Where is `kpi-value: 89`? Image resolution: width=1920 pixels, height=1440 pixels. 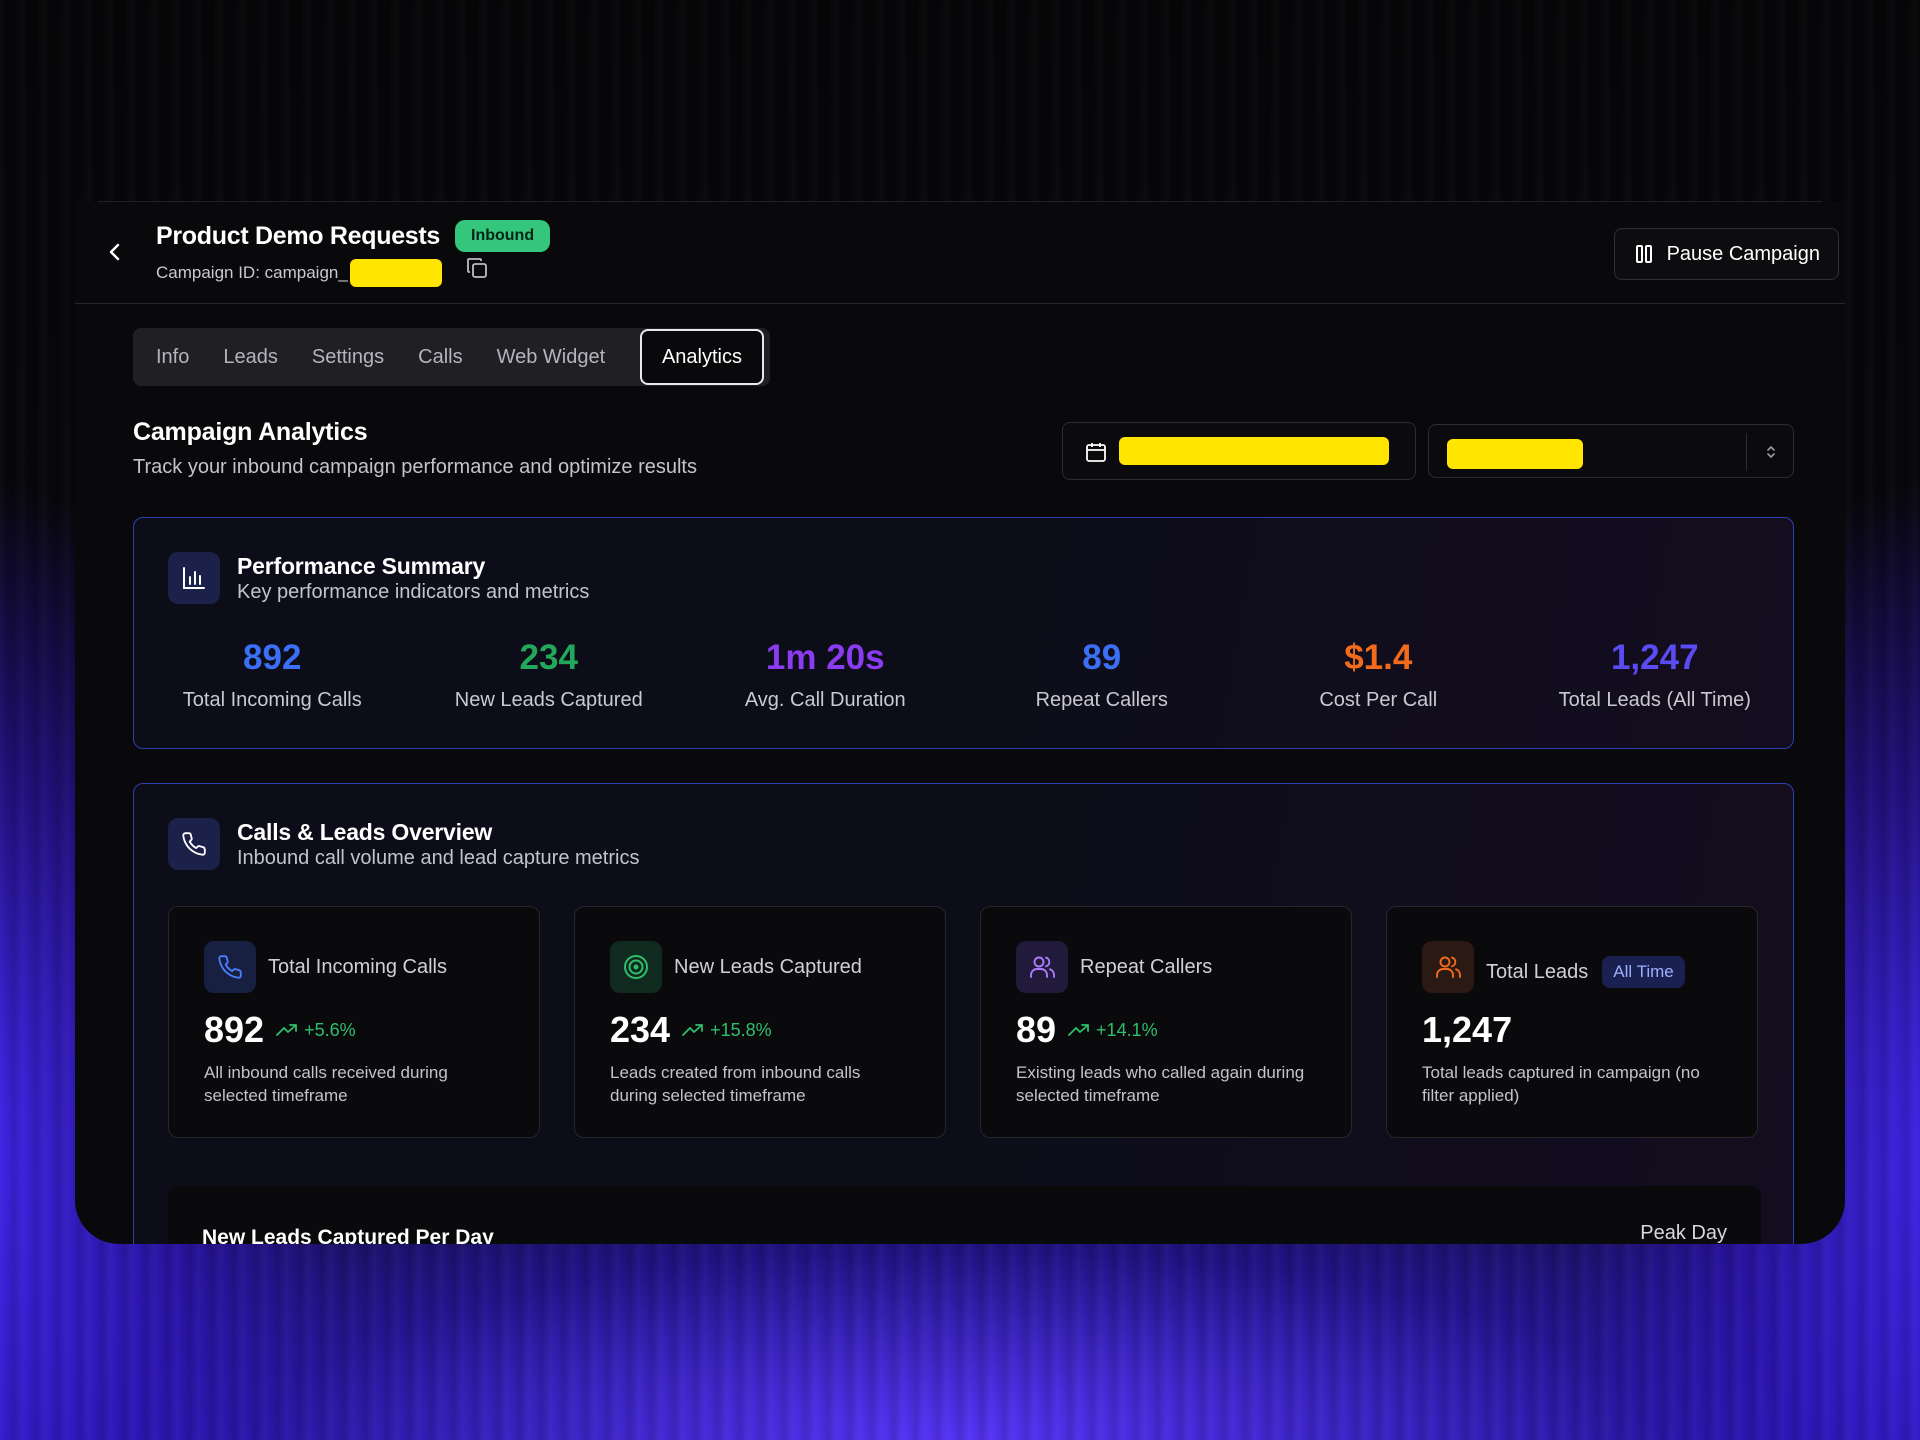
kpi-value: 89 is located at coordinates (1102, 657).